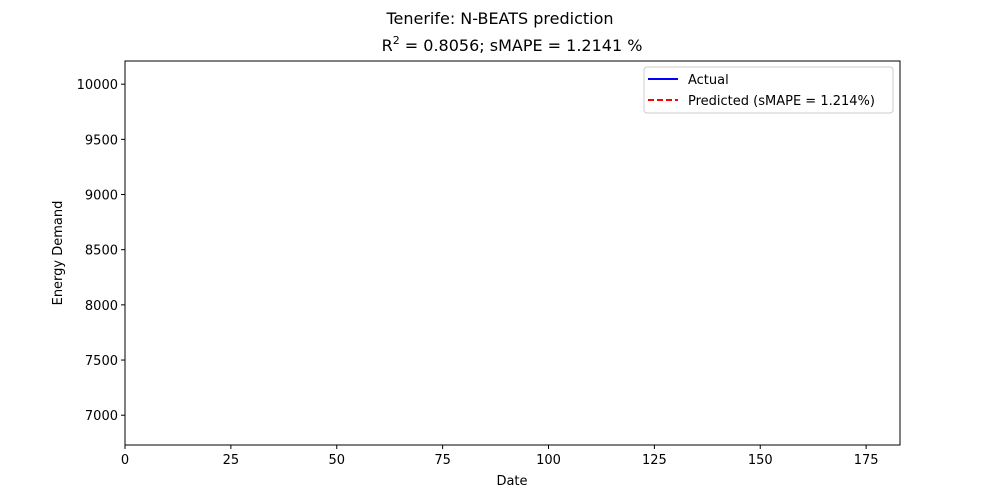 The image size is (1000, 500). Describe the element at coordinates (336, 460) in the screenshot. I see `x-tick-label: 50` at that location.